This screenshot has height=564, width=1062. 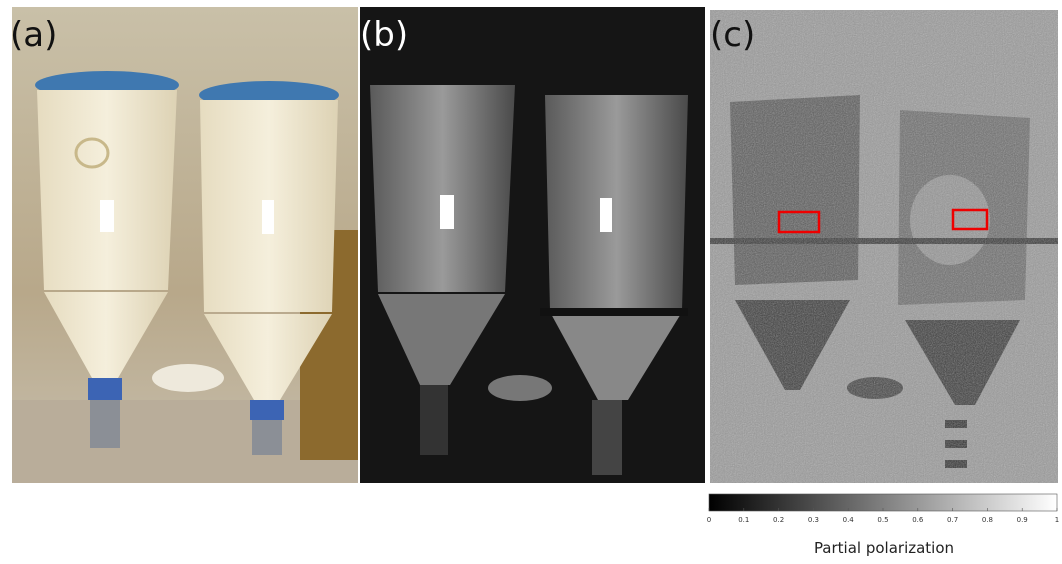 What do you see at coordinates (384, 35) in the screenshot?
I see `panel-label: (b)` at bounding box center [384, 35].